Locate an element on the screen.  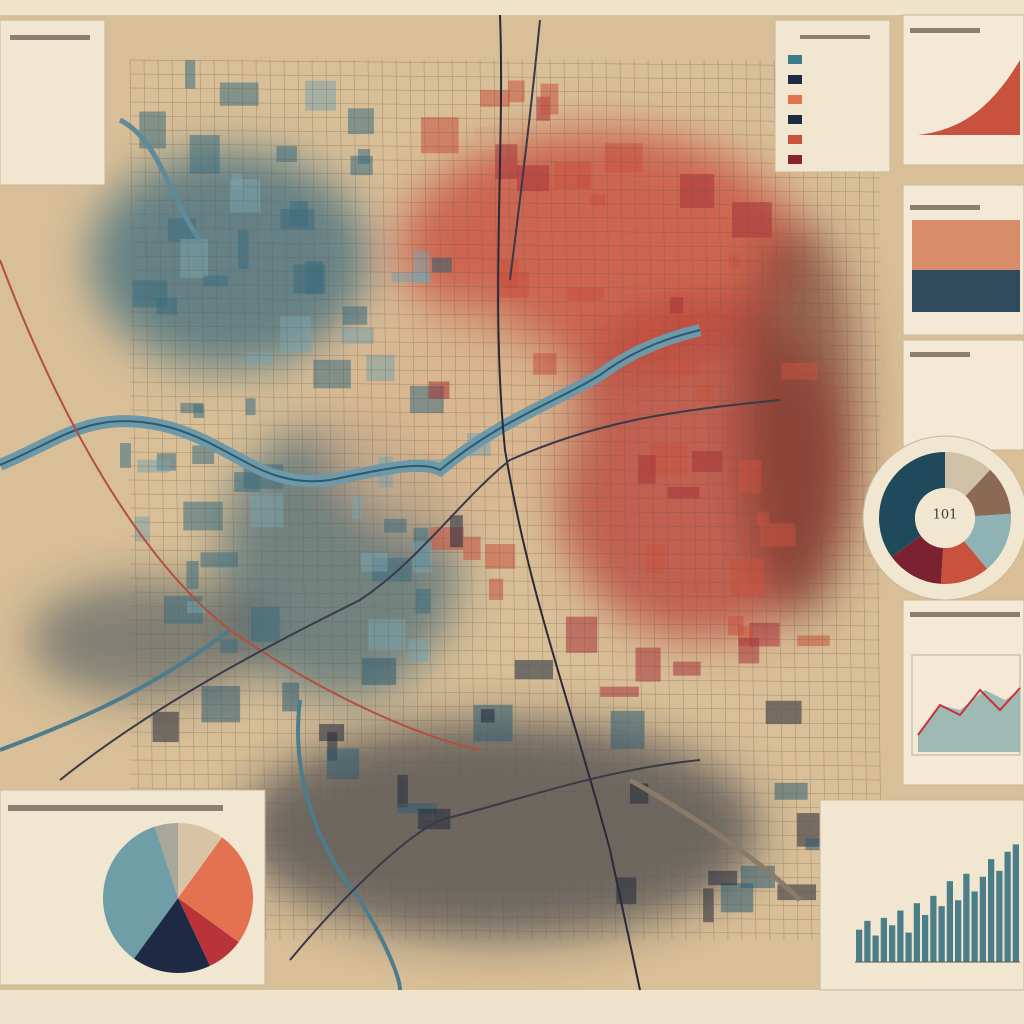
zone is located at coordinates (800, 420).